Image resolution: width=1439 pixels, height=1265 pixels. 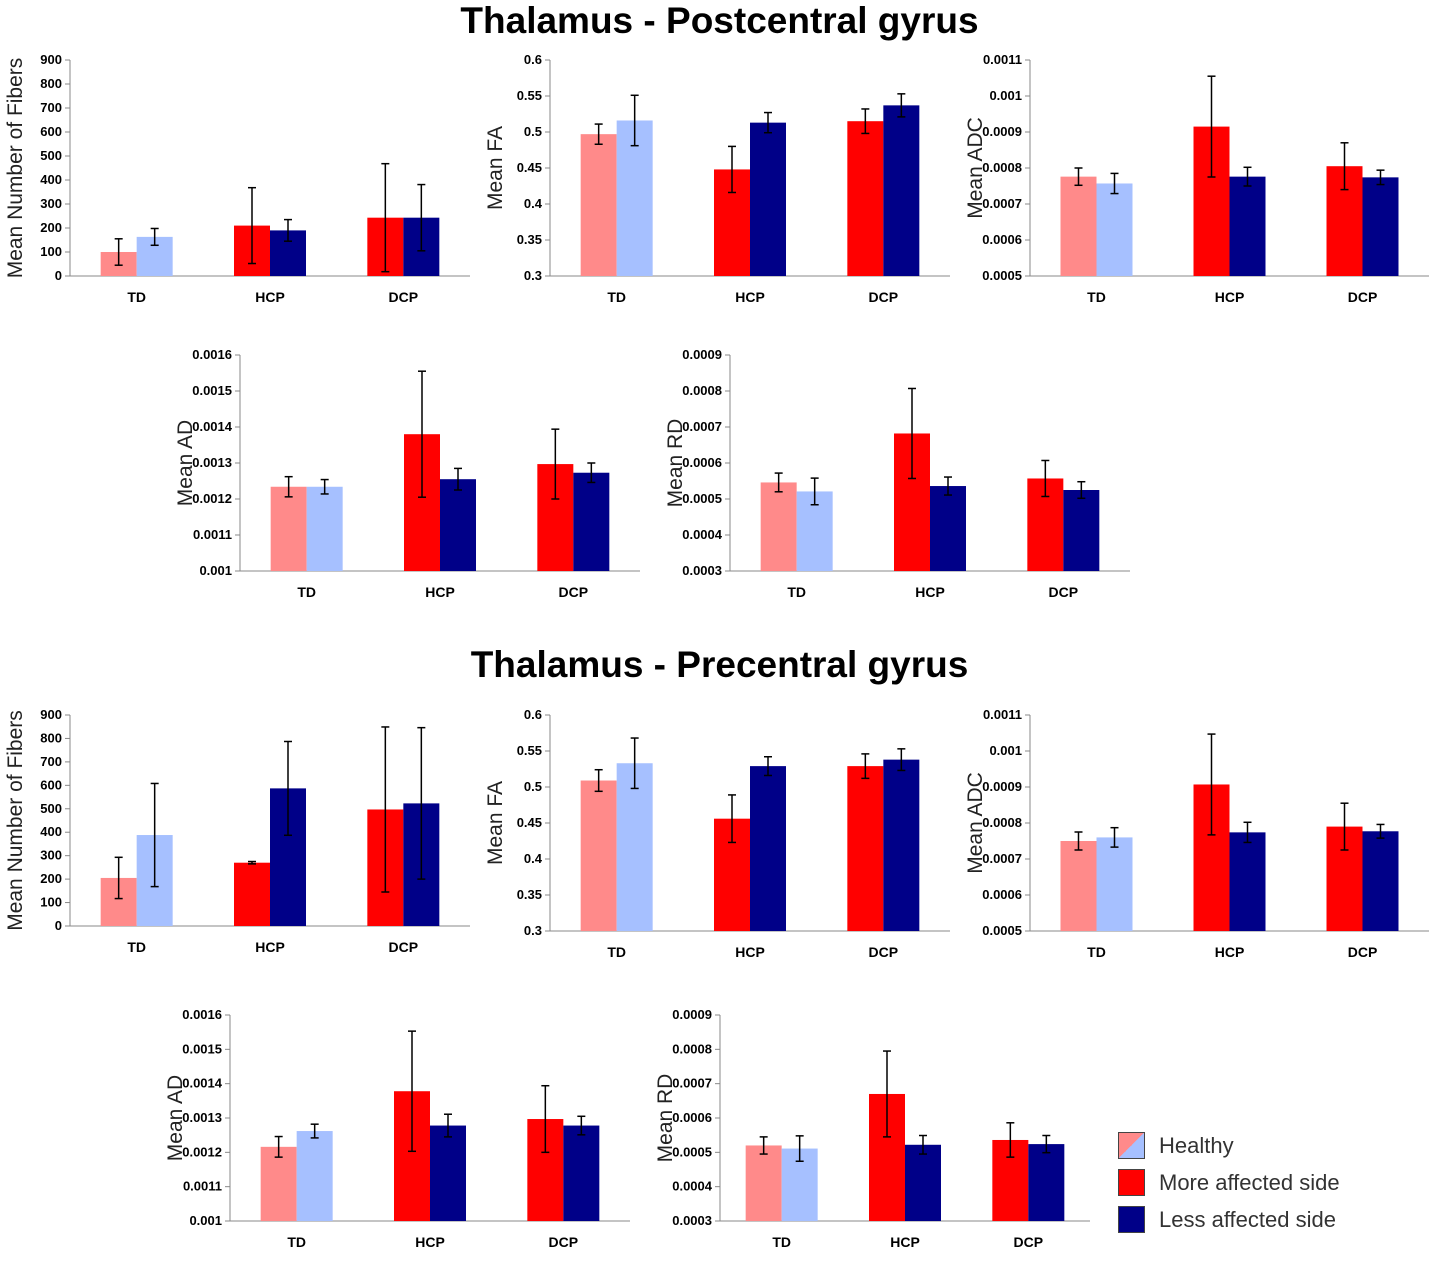 What do you see at coordinates (865, 848) in the screenshot?
I see `bar-dcp-more-affected` at bounding box center [865, 848].